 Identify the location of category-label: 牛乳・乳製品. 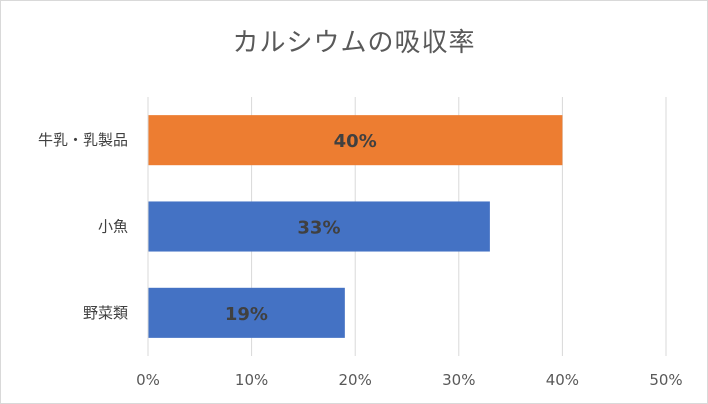
(83, 140).